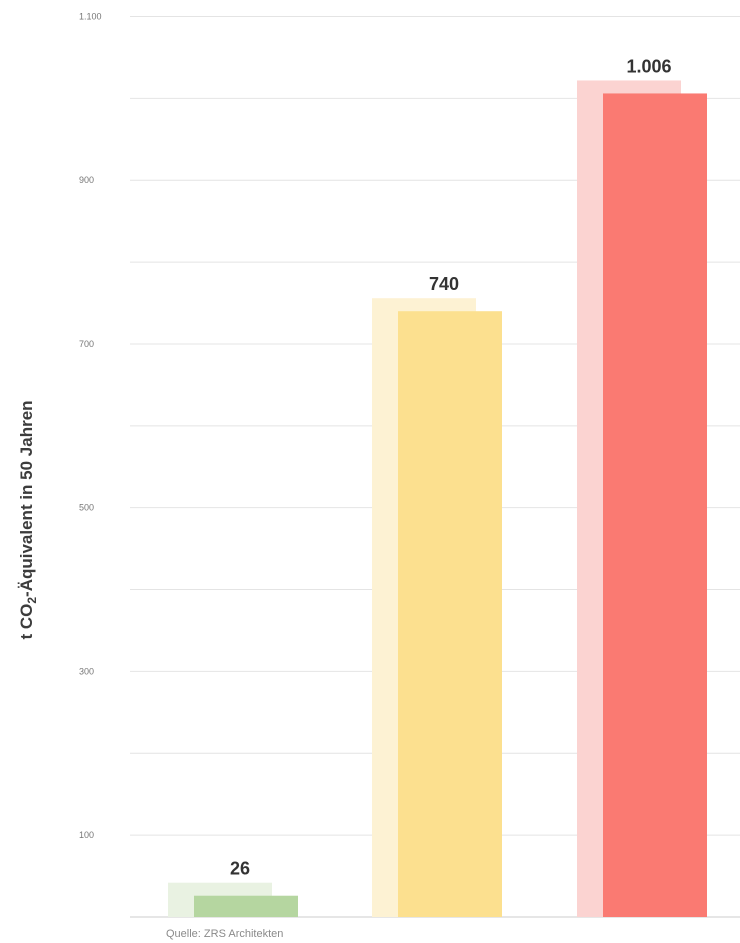 Image resolution: width=740 pixels, height=943 pixels. I want to click on bar-value-label: 740, so click(444, 284).